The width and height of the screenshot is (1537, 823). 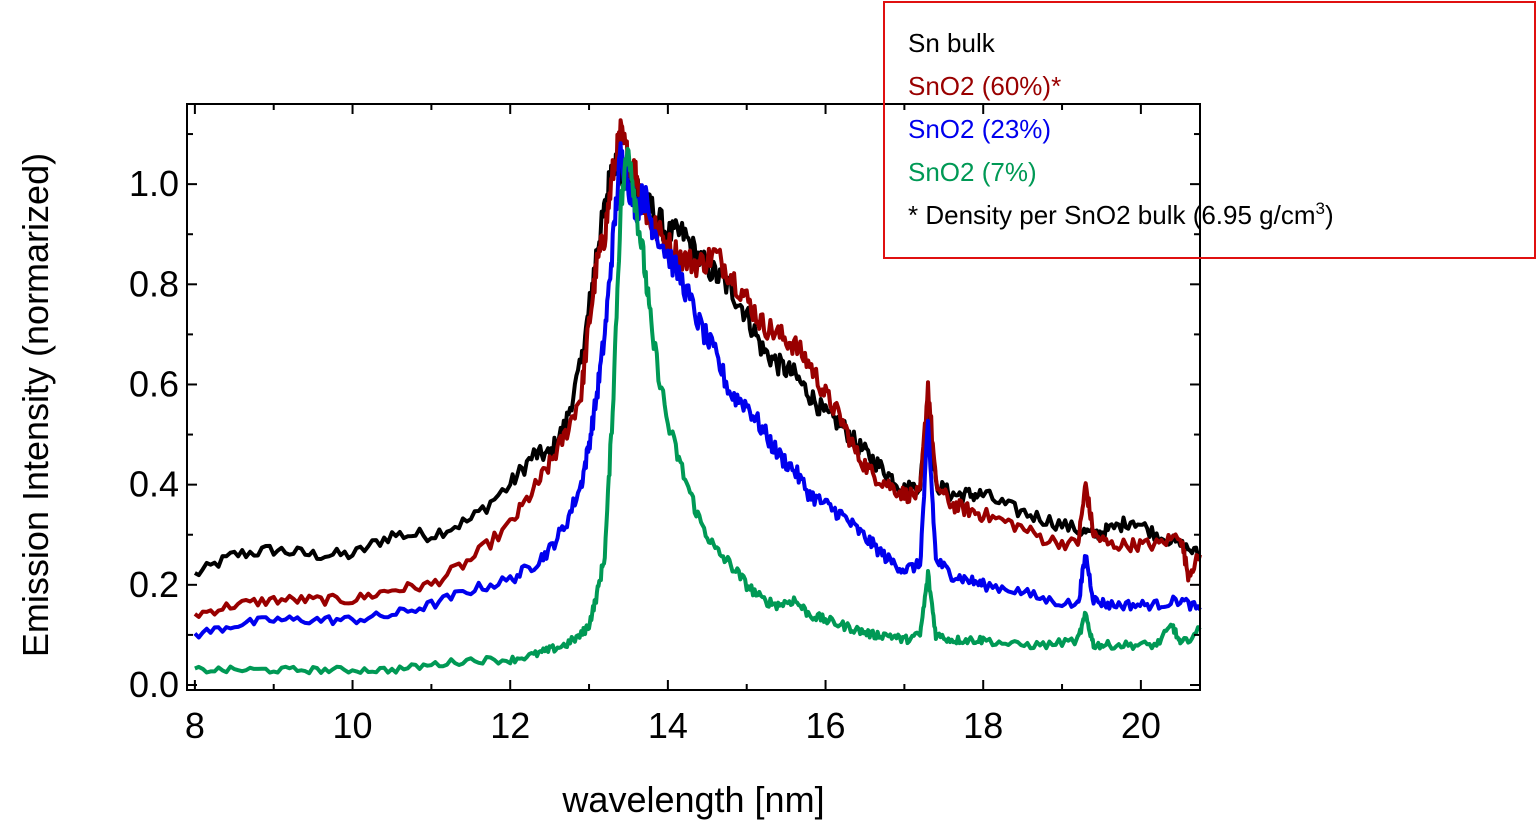 I want to click on legend-note-text: * Density per SnO2 bulk (6.95 g/cm, so click(x=1112, y=215).